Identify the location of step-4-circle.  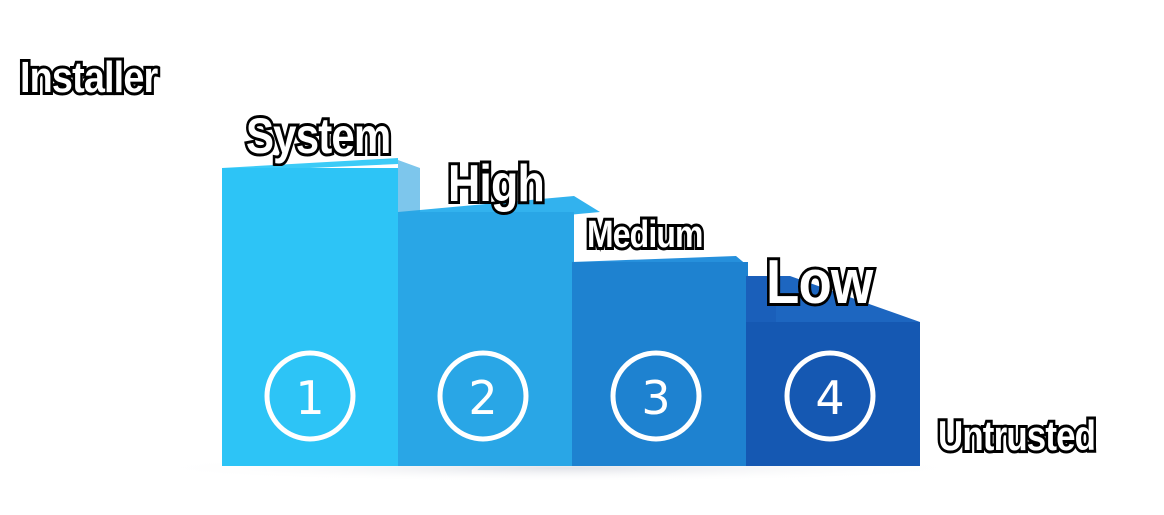
(830, 396).